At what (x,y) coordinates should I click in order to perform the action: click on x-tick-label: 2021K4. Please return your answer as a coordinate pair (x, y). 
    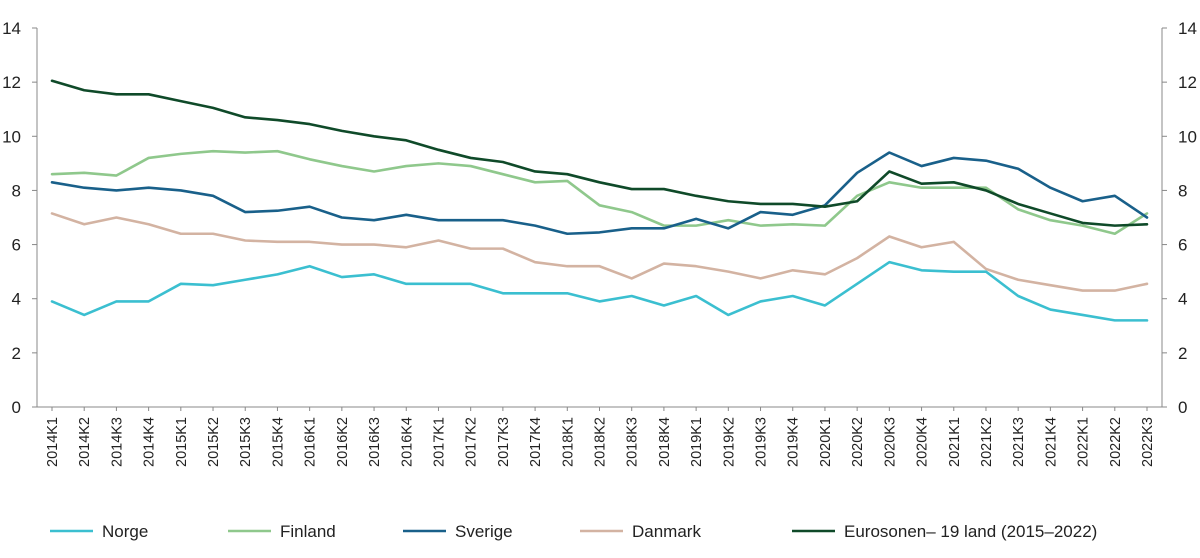
    Looking at the image, I should click on (1051, 442).